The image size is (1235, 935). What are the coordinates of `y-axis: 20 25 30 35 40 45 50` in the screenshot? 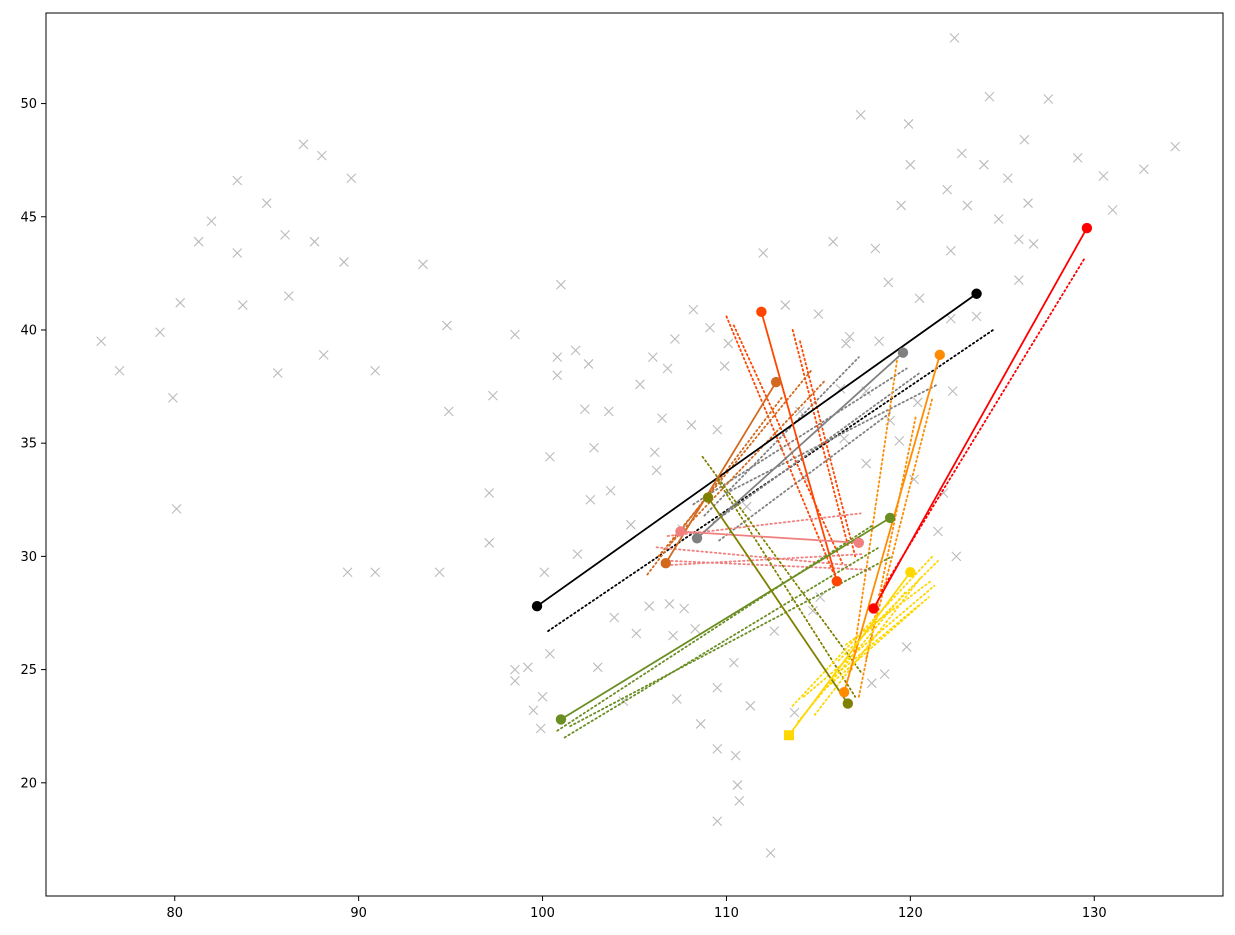 It's located at (33, 444).